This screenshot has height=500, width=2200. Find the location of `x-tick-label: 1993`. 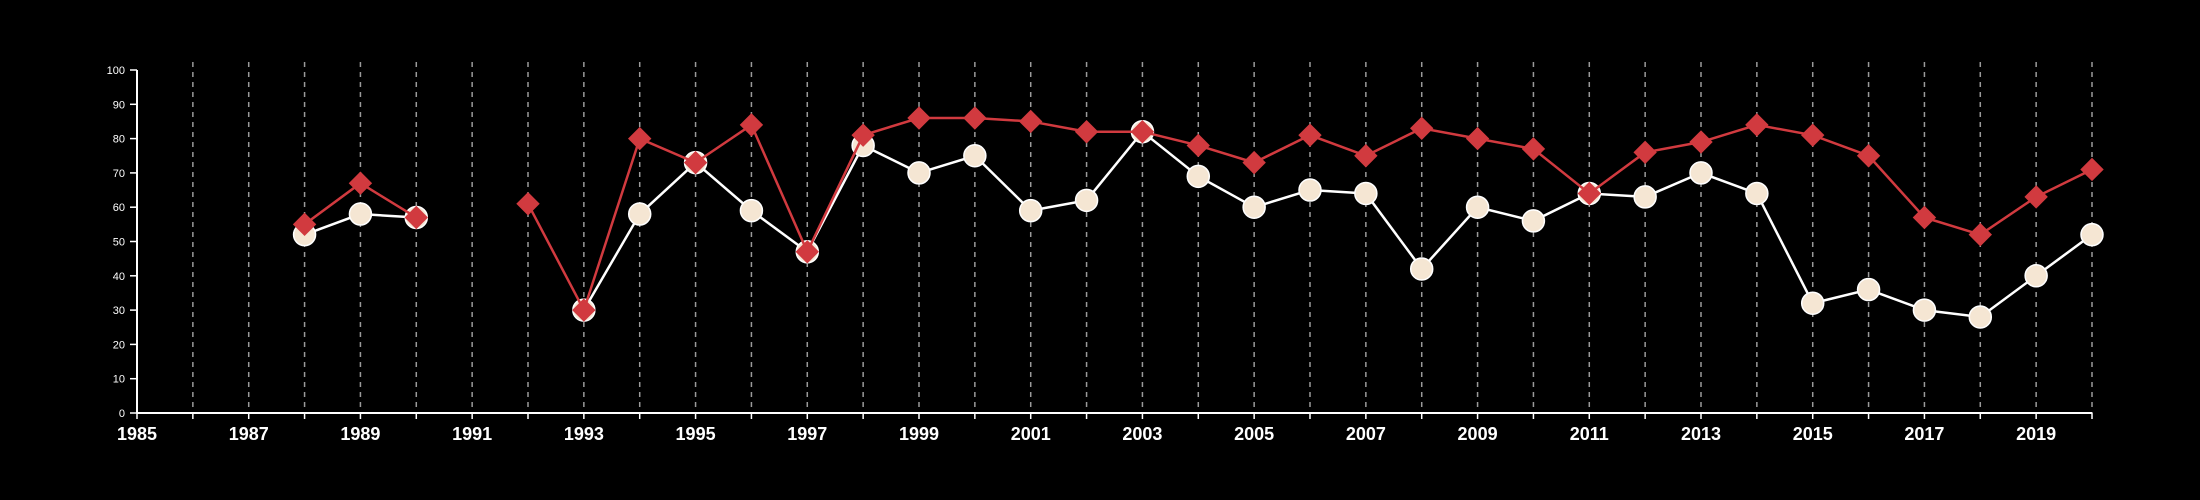

x-tick-label: 1993 is located at coordinates (584, 434).